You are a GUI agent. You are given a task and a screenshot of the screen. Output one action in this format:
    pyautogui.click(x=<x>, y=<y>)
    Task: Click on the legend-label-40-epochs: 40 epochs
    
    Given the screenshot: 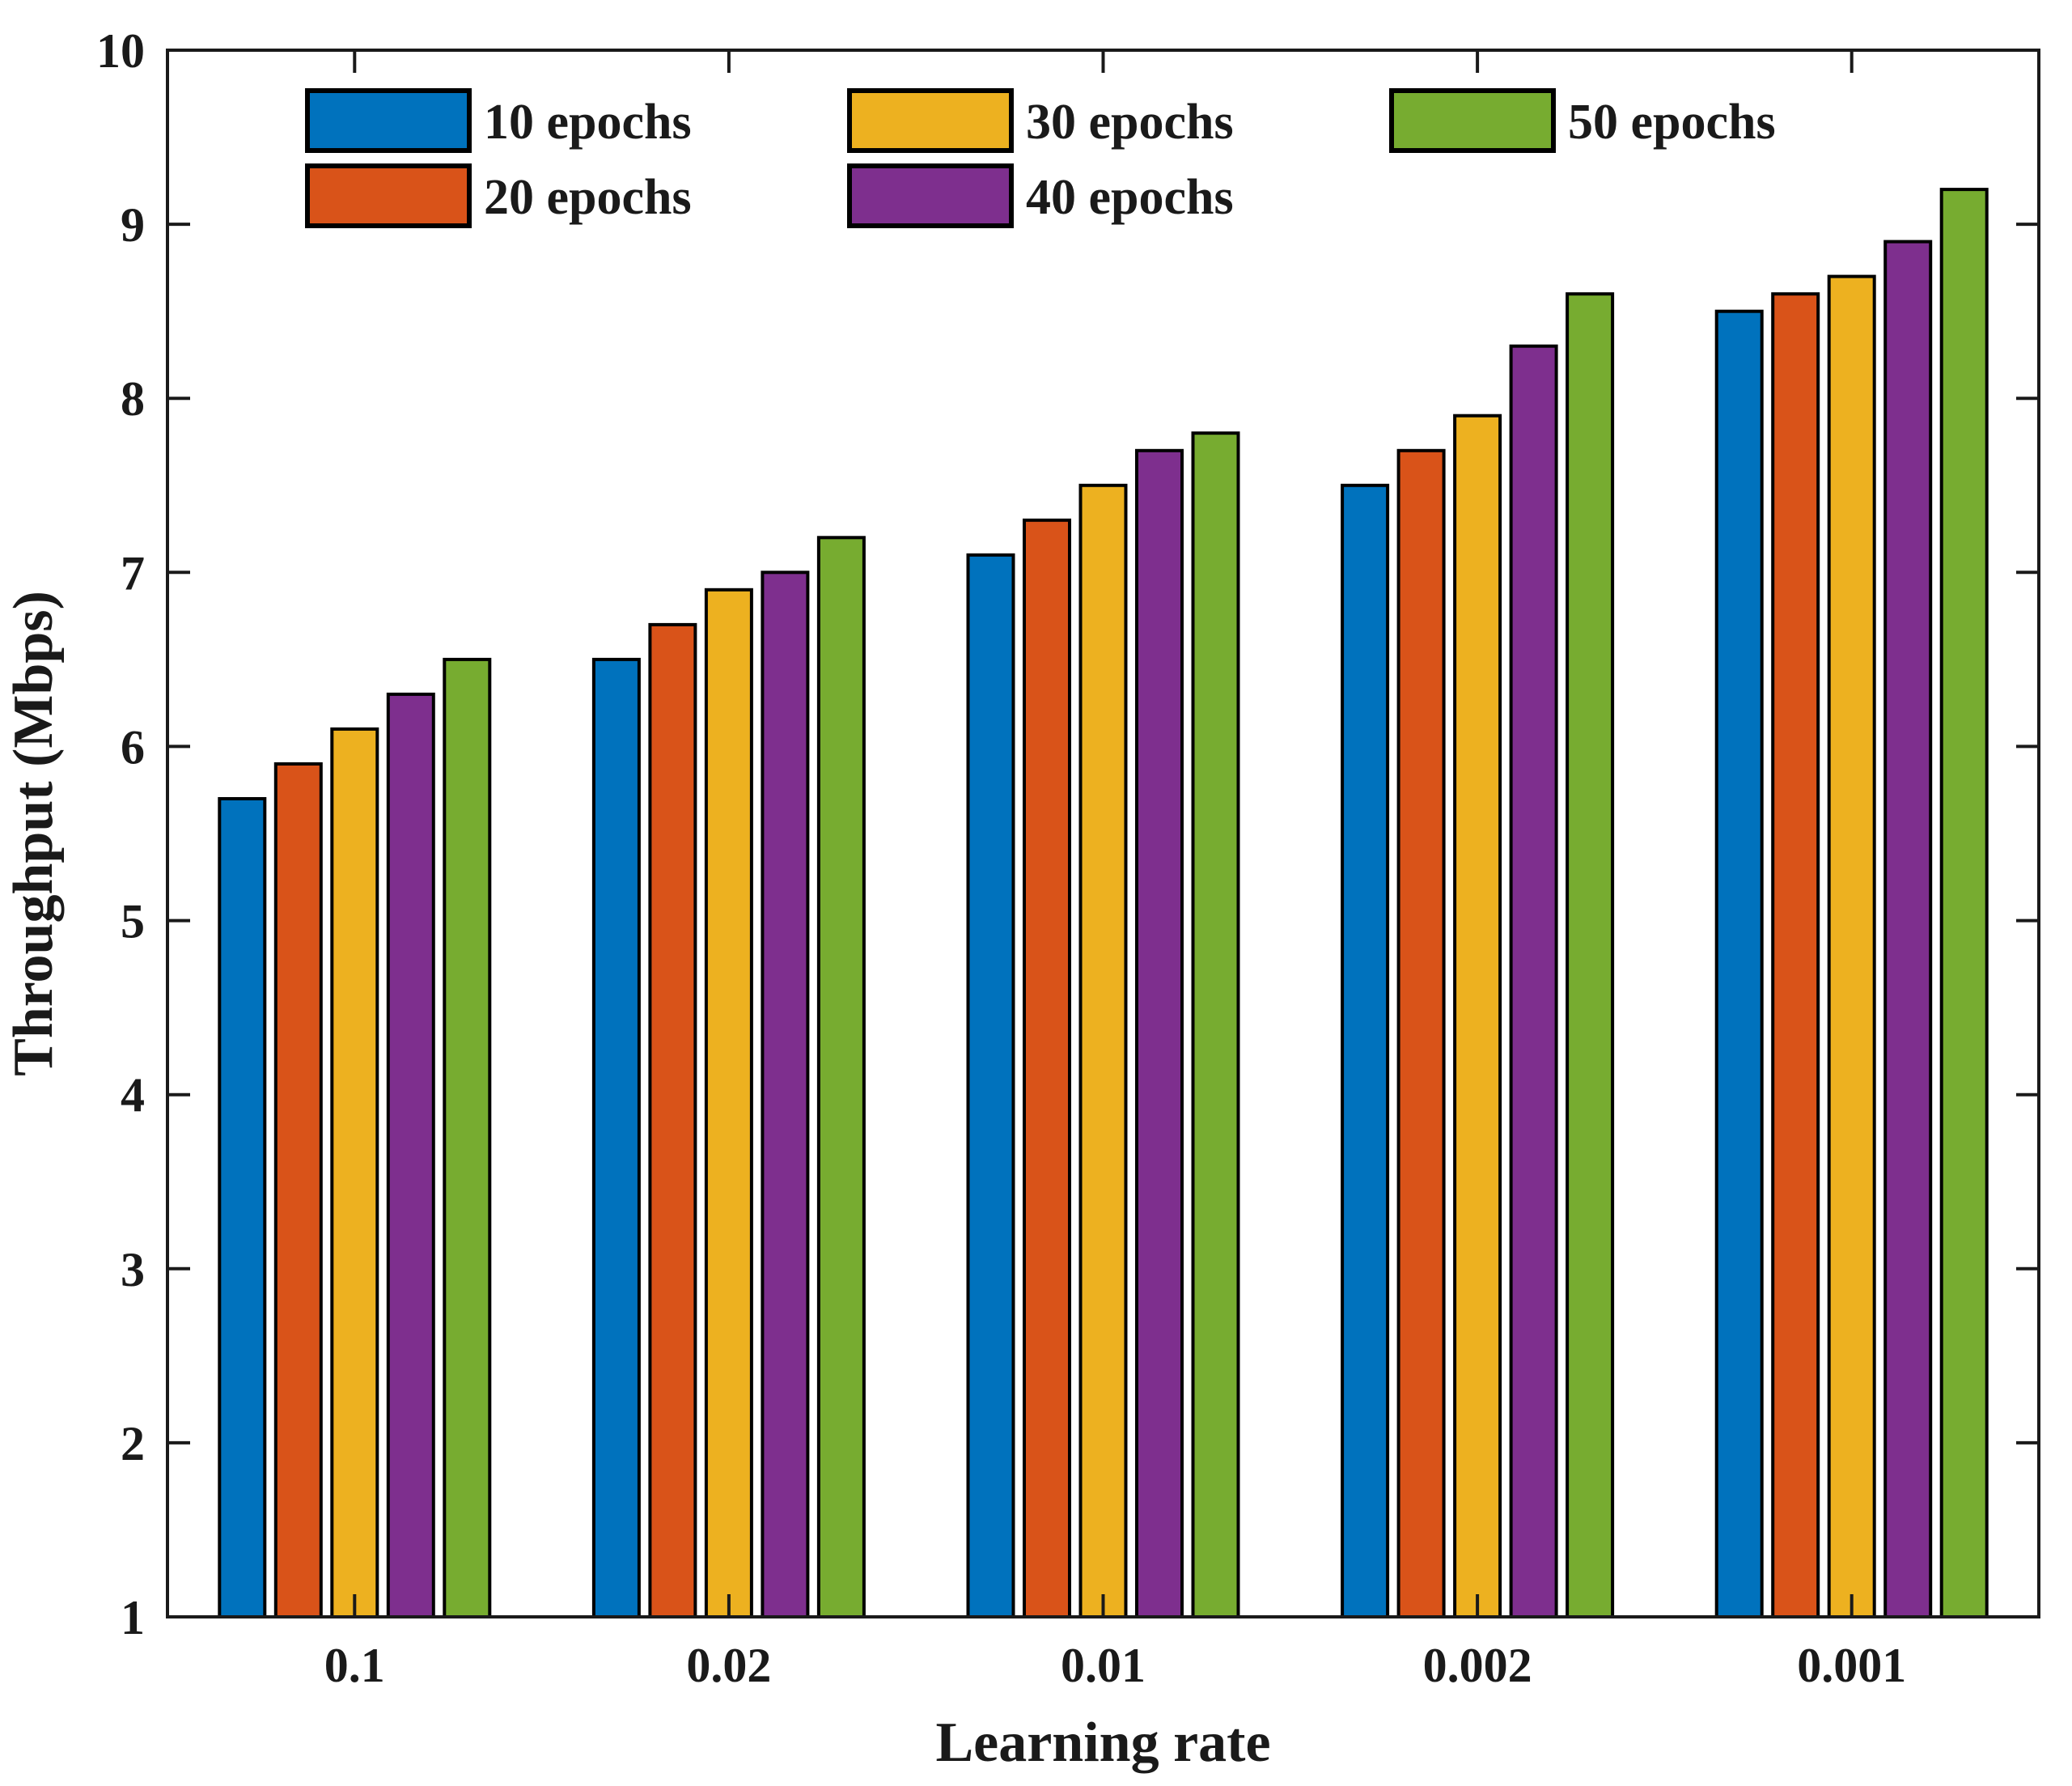 What is the action you would take?
    pyautogui.click(x=1130, y=197)
    